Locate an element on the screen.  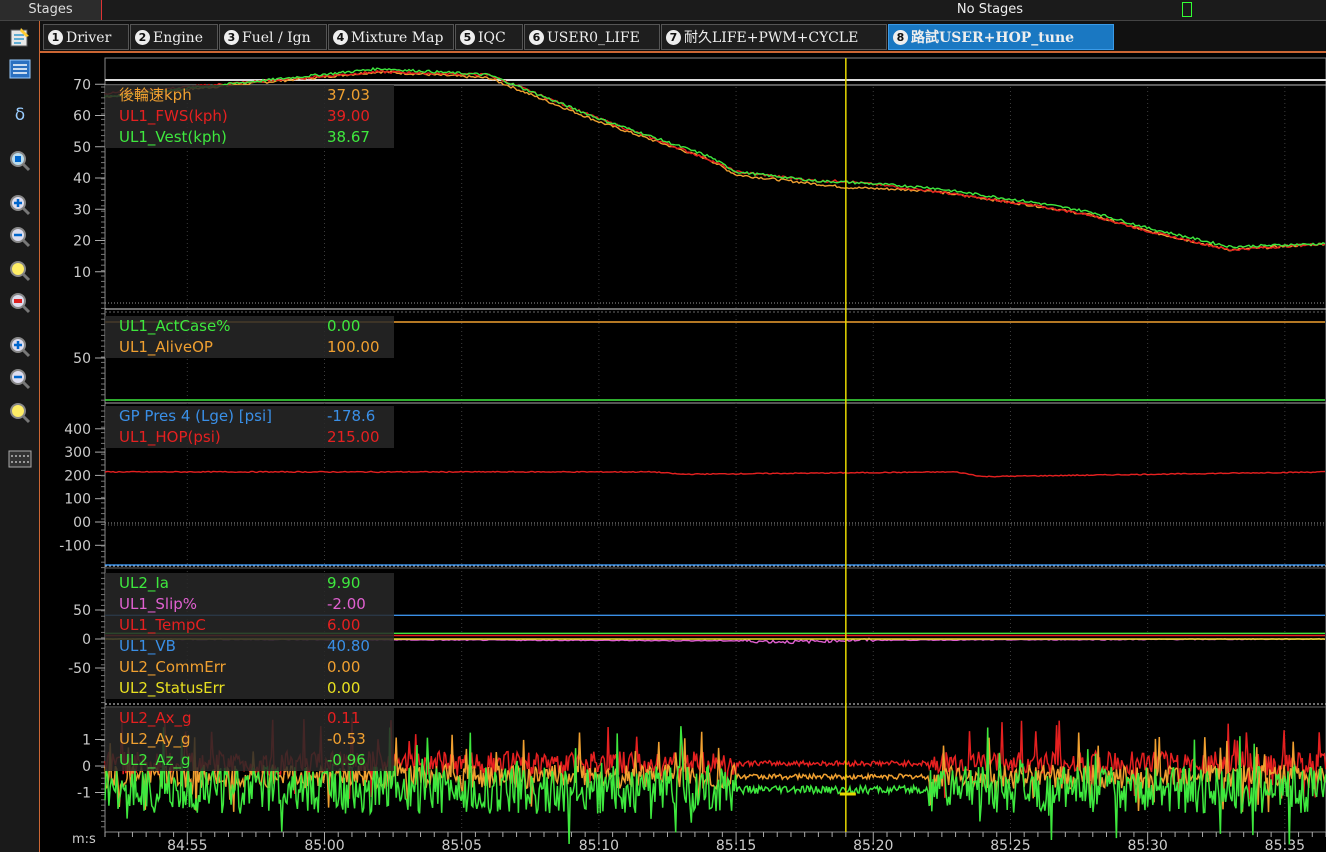
tab-number-badge: 1 is located at coordinates (55, 37).